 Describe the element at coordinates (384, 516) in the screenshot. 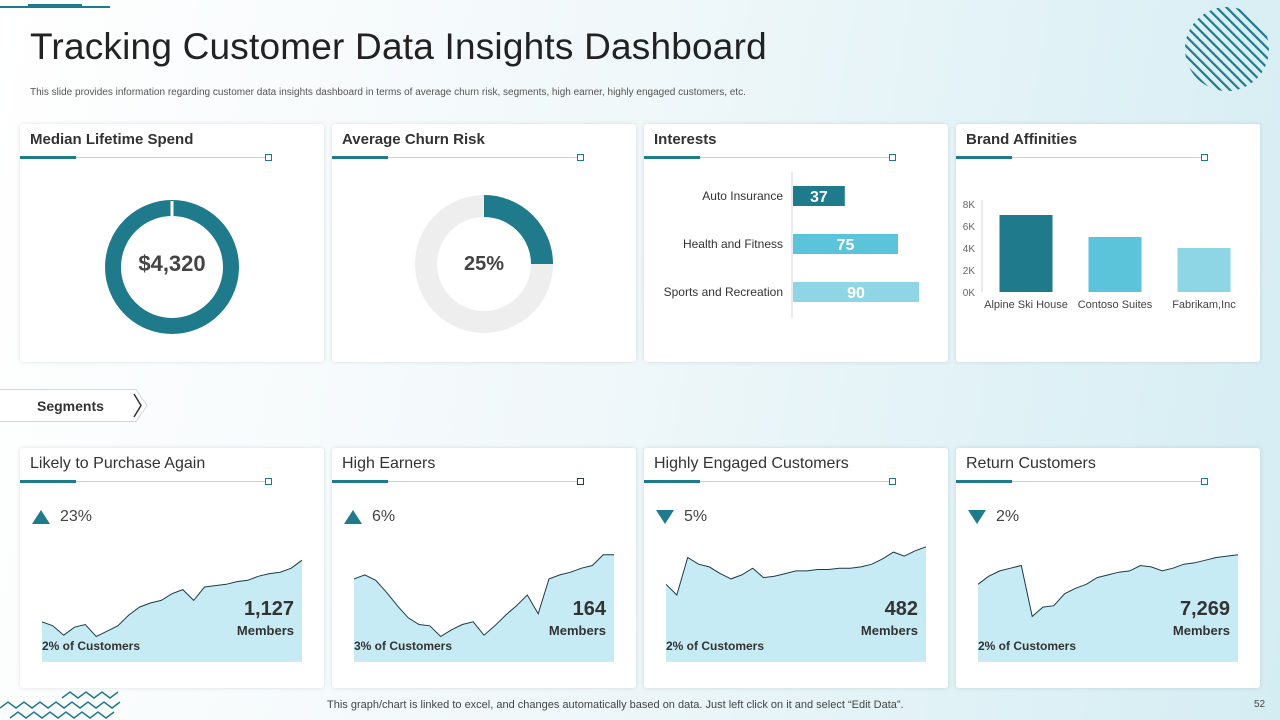

I see `trend-change: 6%` at that location.